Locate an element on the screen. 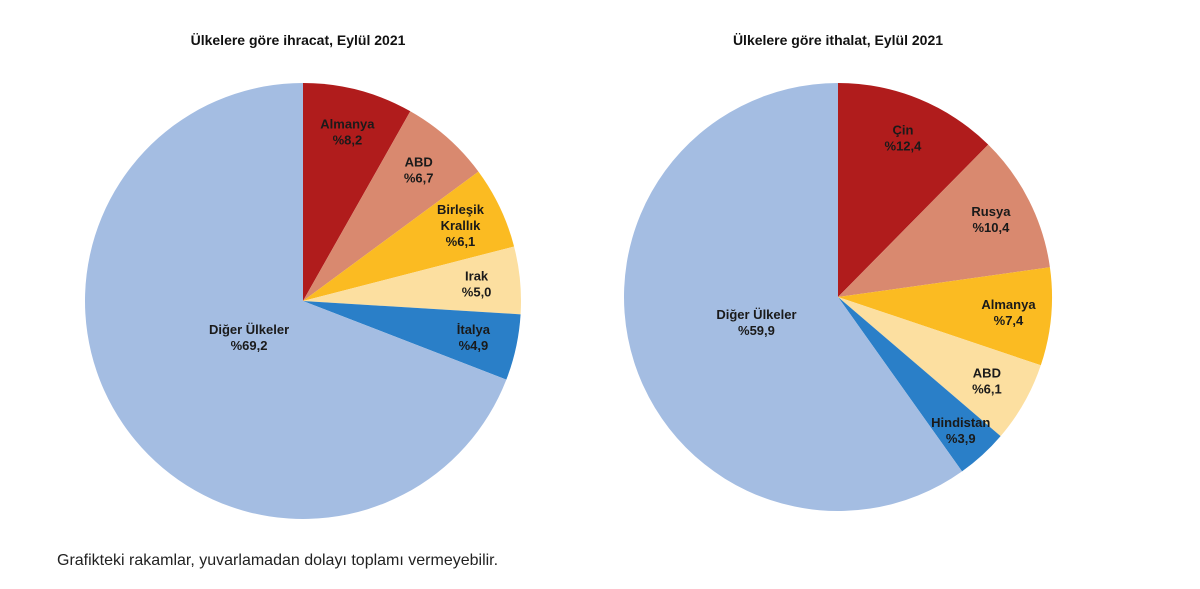 The image size is (1200, 589). slice-value-label: %6,7 is located at coordinates (419, 177).